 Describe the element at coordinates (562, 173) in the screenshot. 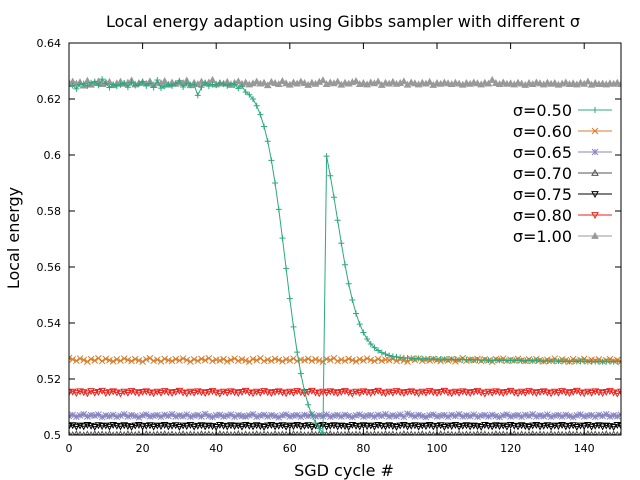

I see `legend-item-sigma-070: σ=0.70` at that location.